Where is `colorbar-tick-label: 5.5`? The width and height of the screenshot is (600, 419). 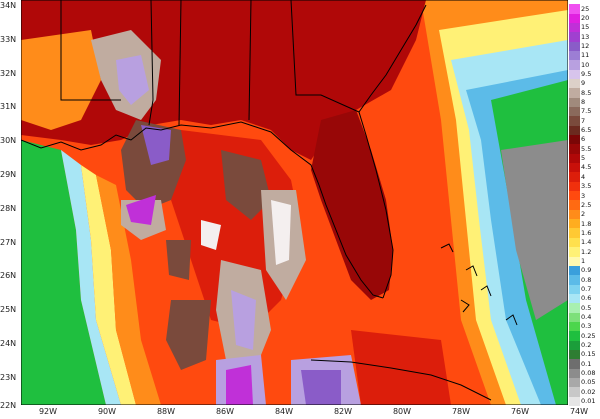
colorbar-tick-label: 5.5 is located at coordinates (586, 148).